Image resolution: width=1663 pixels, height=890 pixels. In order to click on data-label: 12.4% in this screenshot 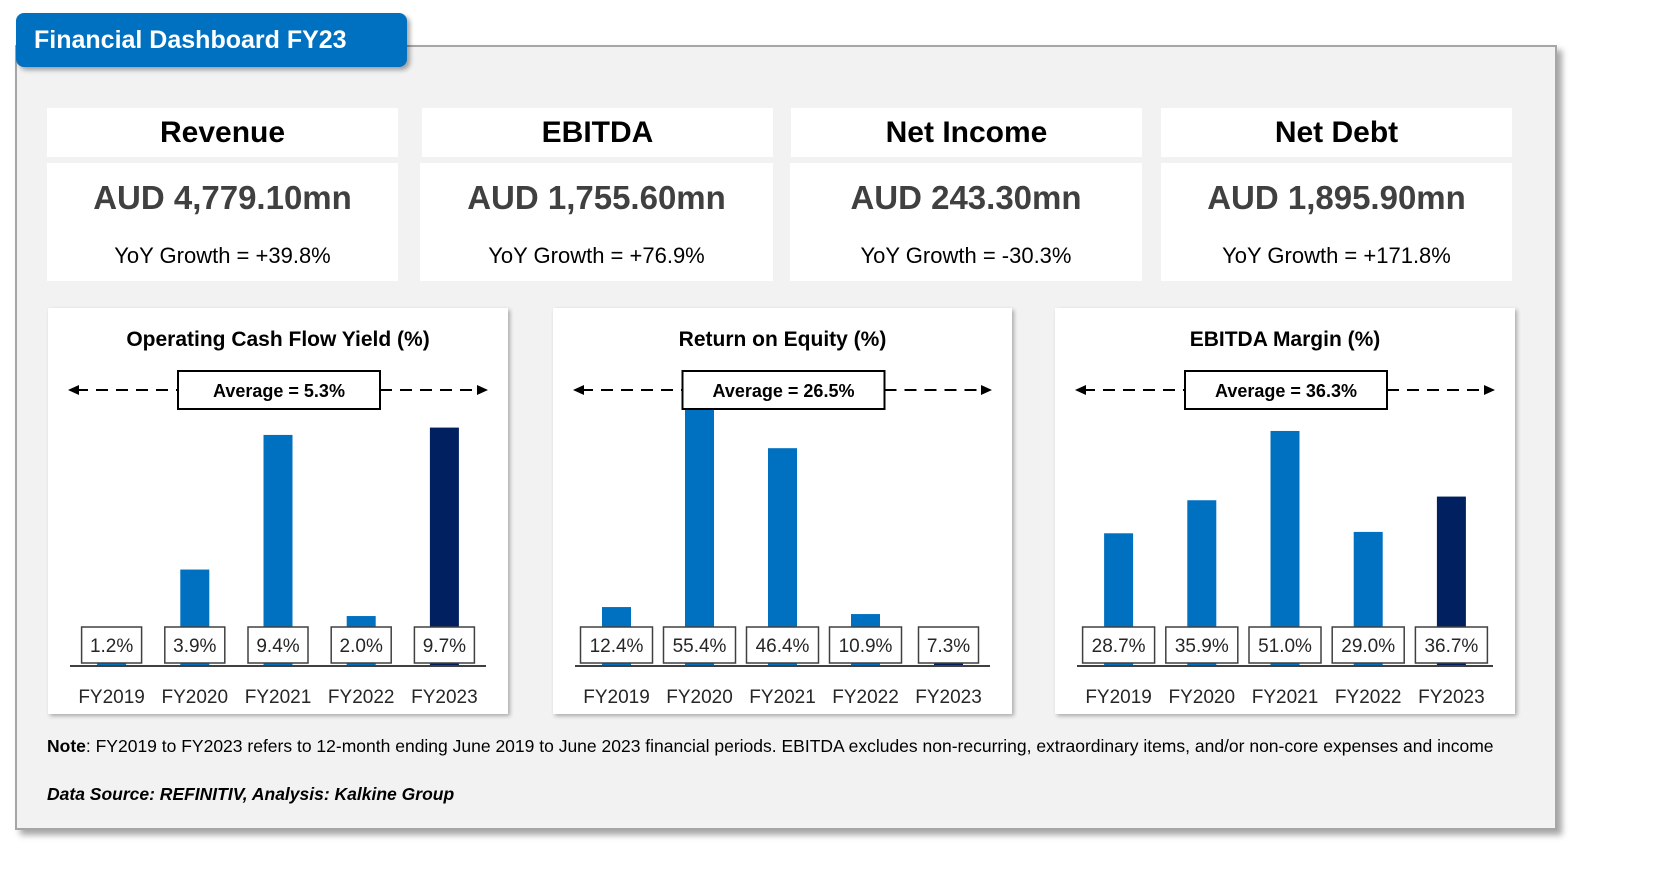, I will do `click(617, 646)`.